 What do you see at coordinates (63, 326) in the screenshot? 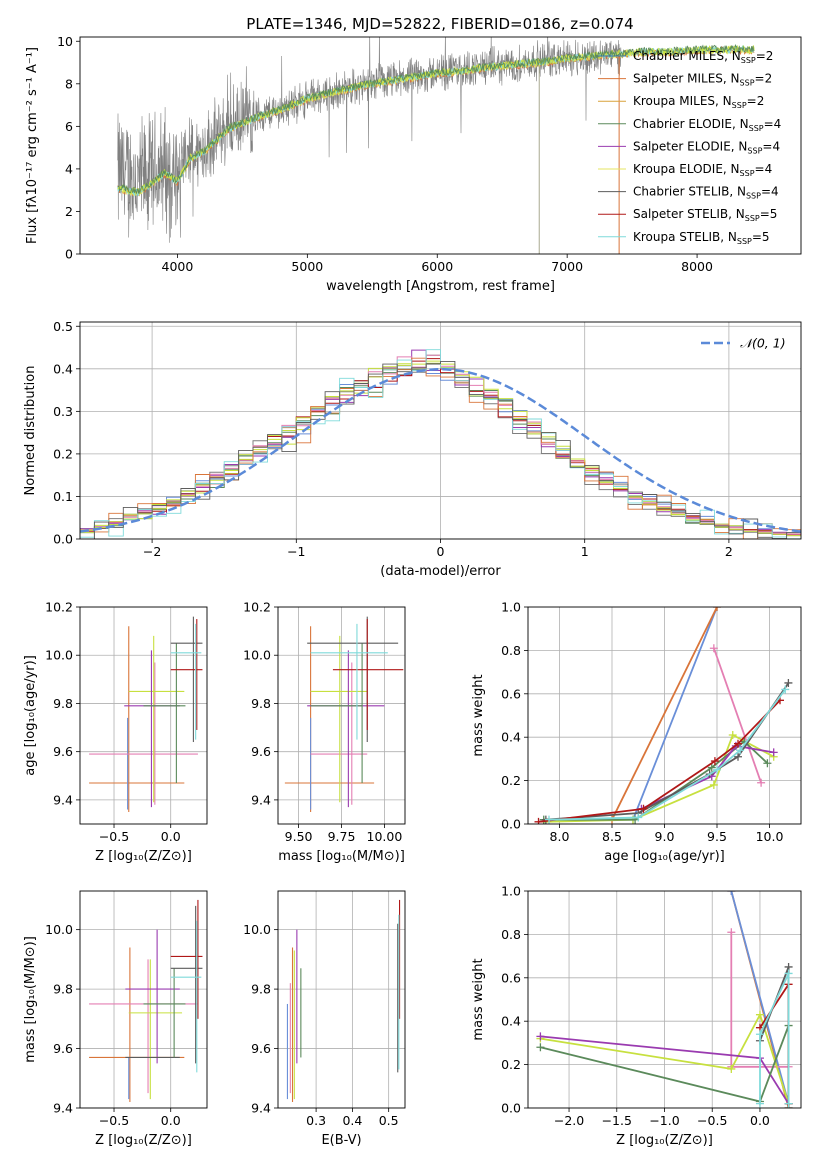
I see `y-tick-label: 0.5` at bounding box center [63, 326].